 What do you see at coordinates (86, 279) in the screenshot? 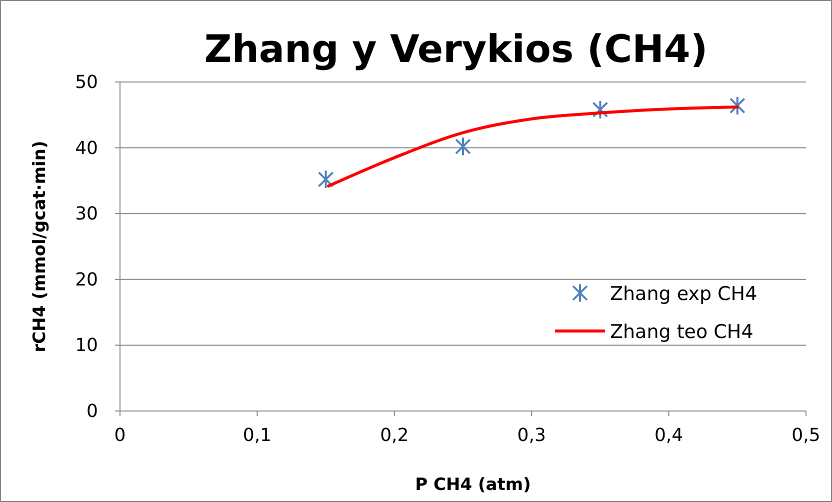
I see `y-tick-label: 20` at bounding box center [86, 279].